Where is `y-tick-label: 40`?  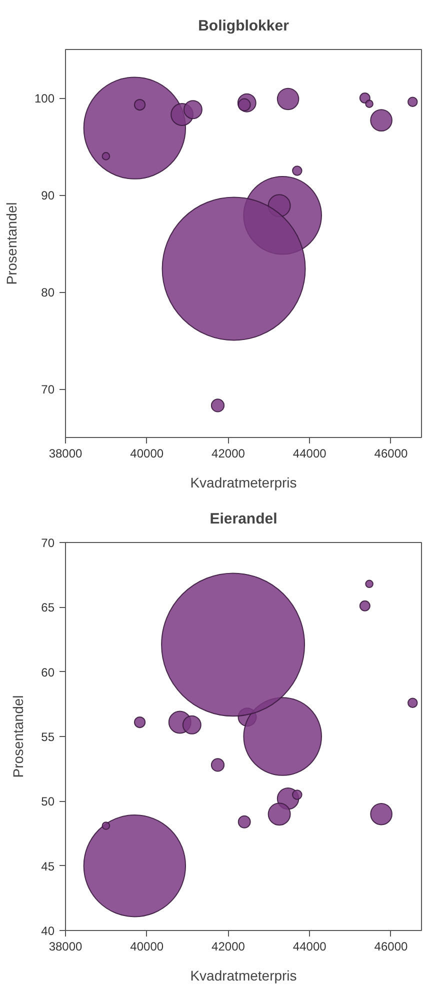 y-tick-label: 40 is located at coordinates (48, 931).